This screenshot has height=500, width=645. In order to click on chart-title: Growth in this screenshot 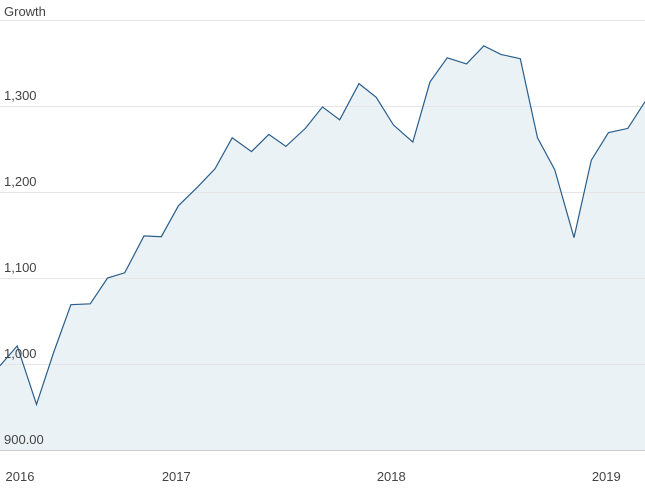, I will do `click(25, 11)`.